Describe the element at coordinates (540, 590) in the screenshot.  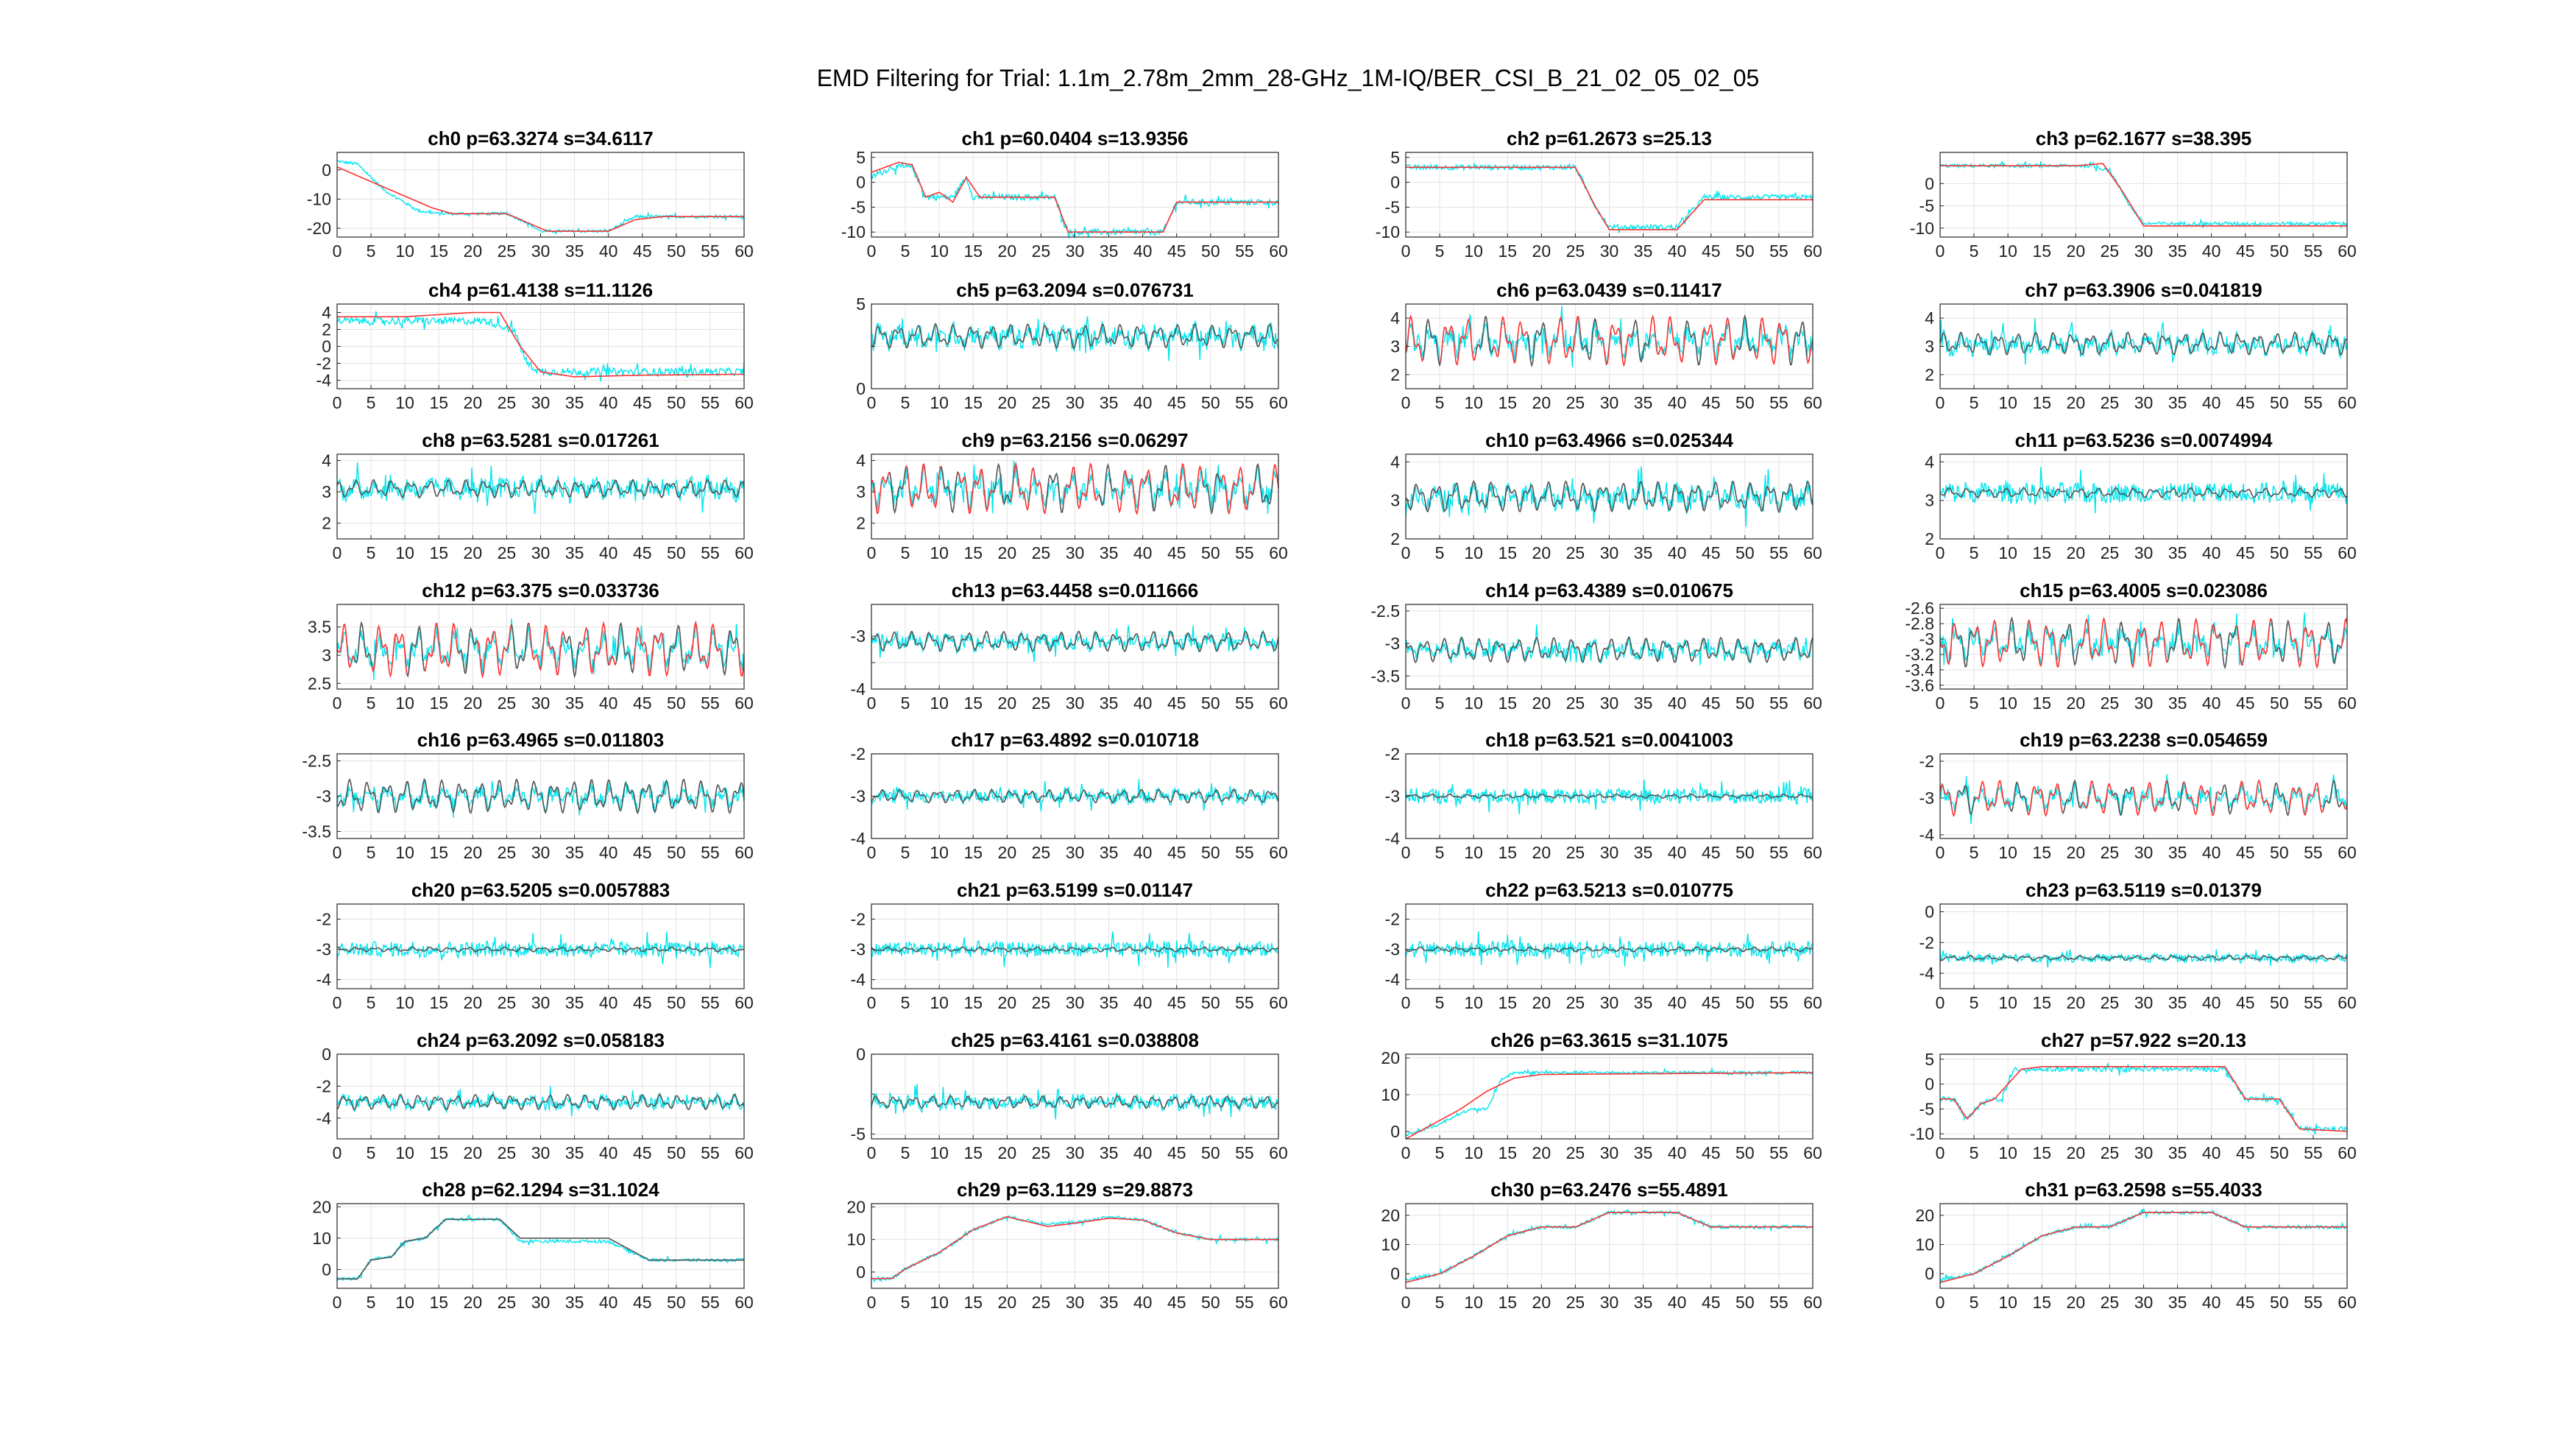
I see `panel-title: ch12 p=63.375 s=0.033736` at that location.